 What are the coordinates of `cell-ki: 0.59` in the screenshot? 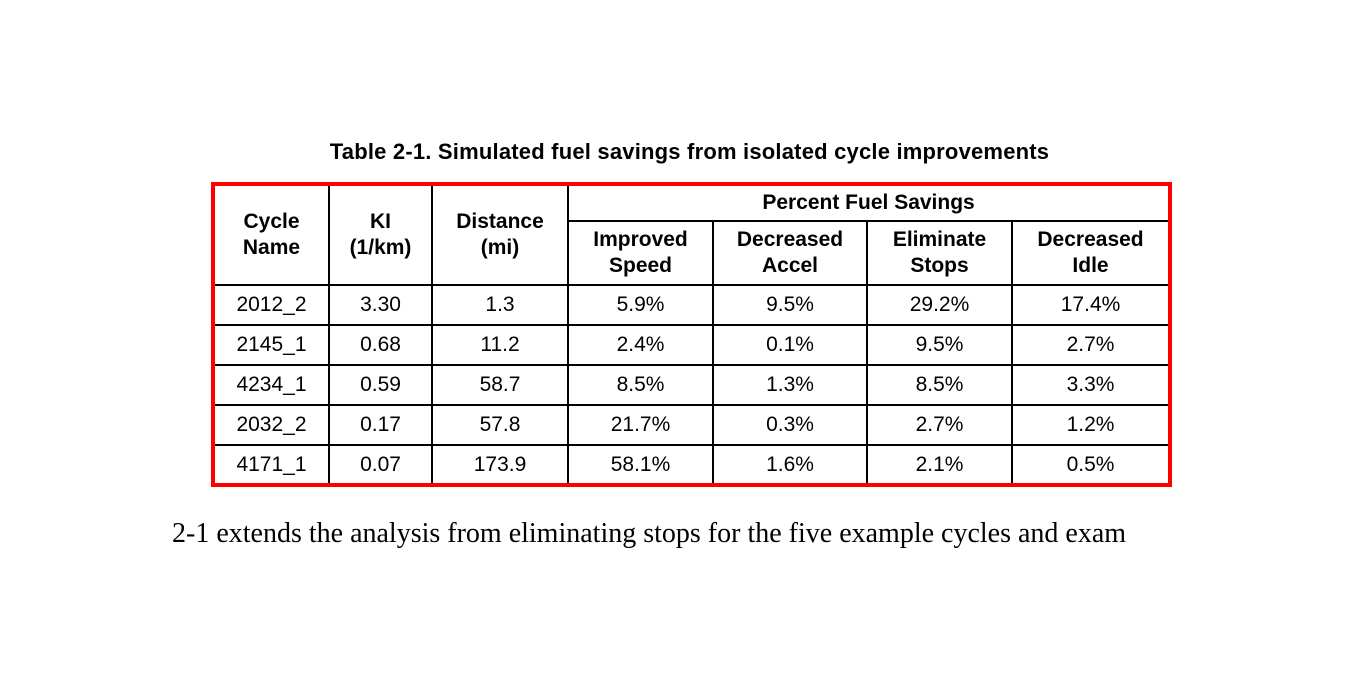 It's located at (380, 385).